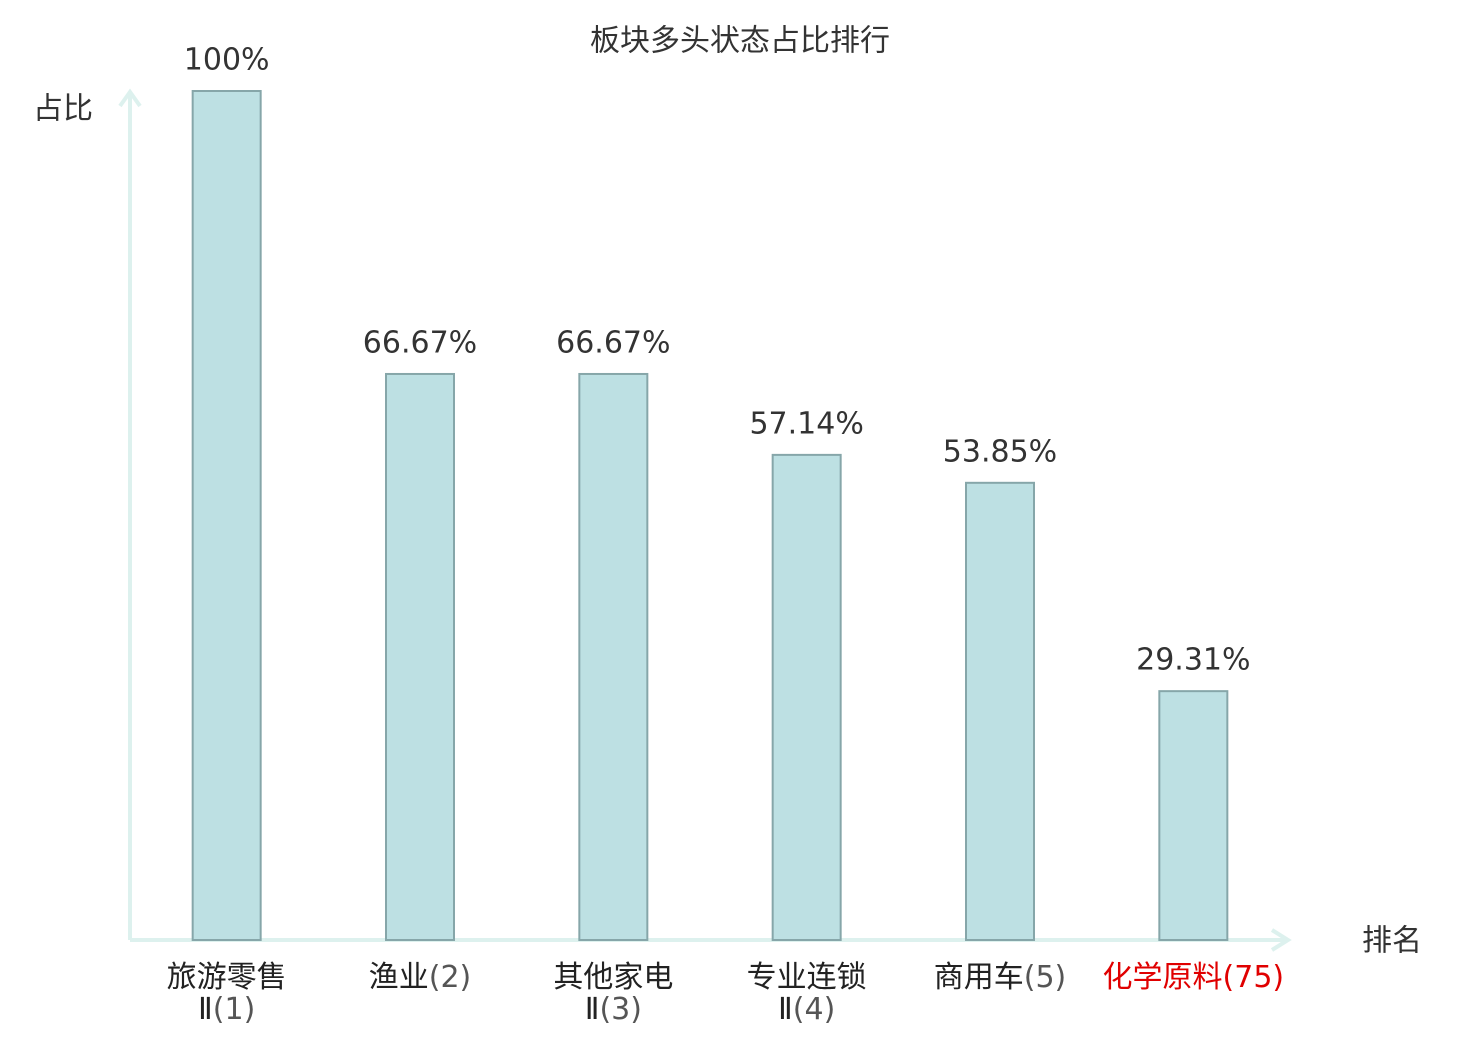 The height and width of the screenshot is (1040, 1480). What do you see at coordinates (620, 1009) in the screenshot?
I see `category-rank: (3)` at bounding box center [620, 1009].